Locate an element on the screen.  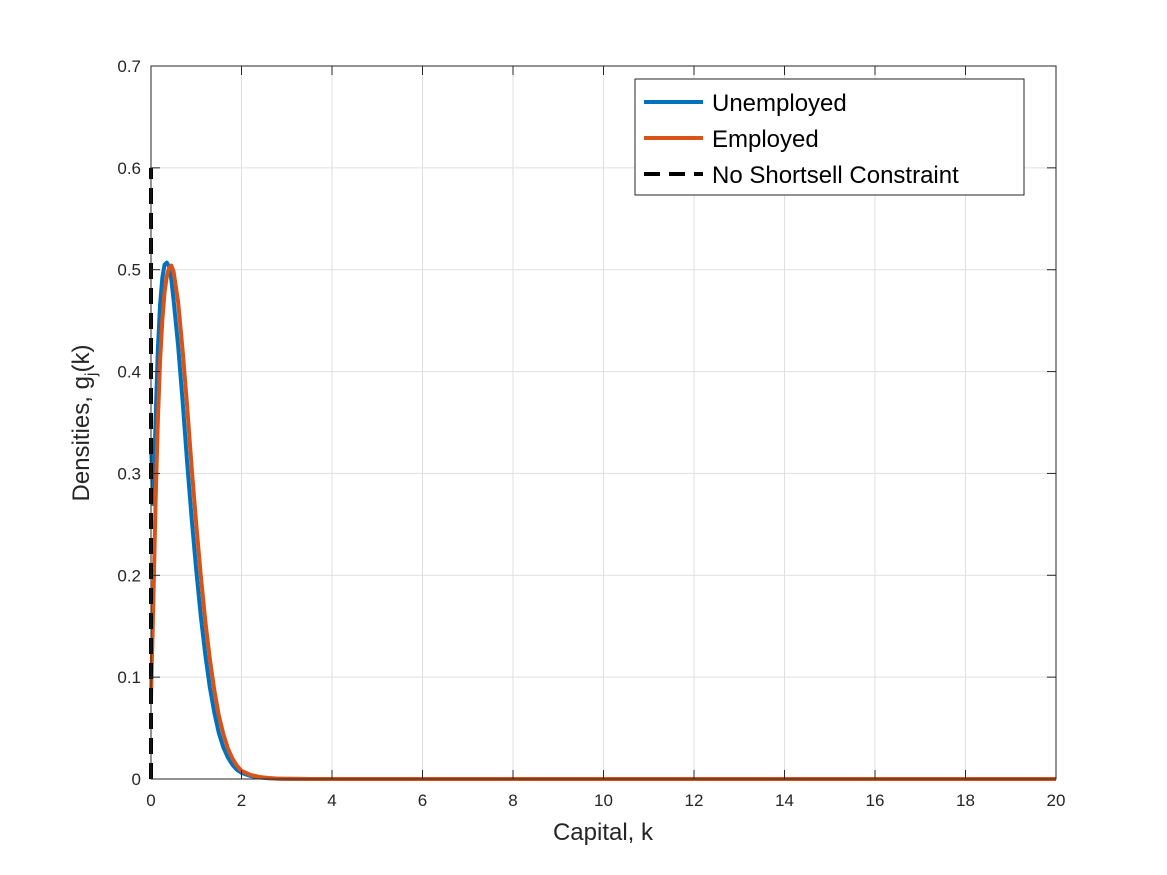
legend-label: Employed is located at coordinates (765, 139).